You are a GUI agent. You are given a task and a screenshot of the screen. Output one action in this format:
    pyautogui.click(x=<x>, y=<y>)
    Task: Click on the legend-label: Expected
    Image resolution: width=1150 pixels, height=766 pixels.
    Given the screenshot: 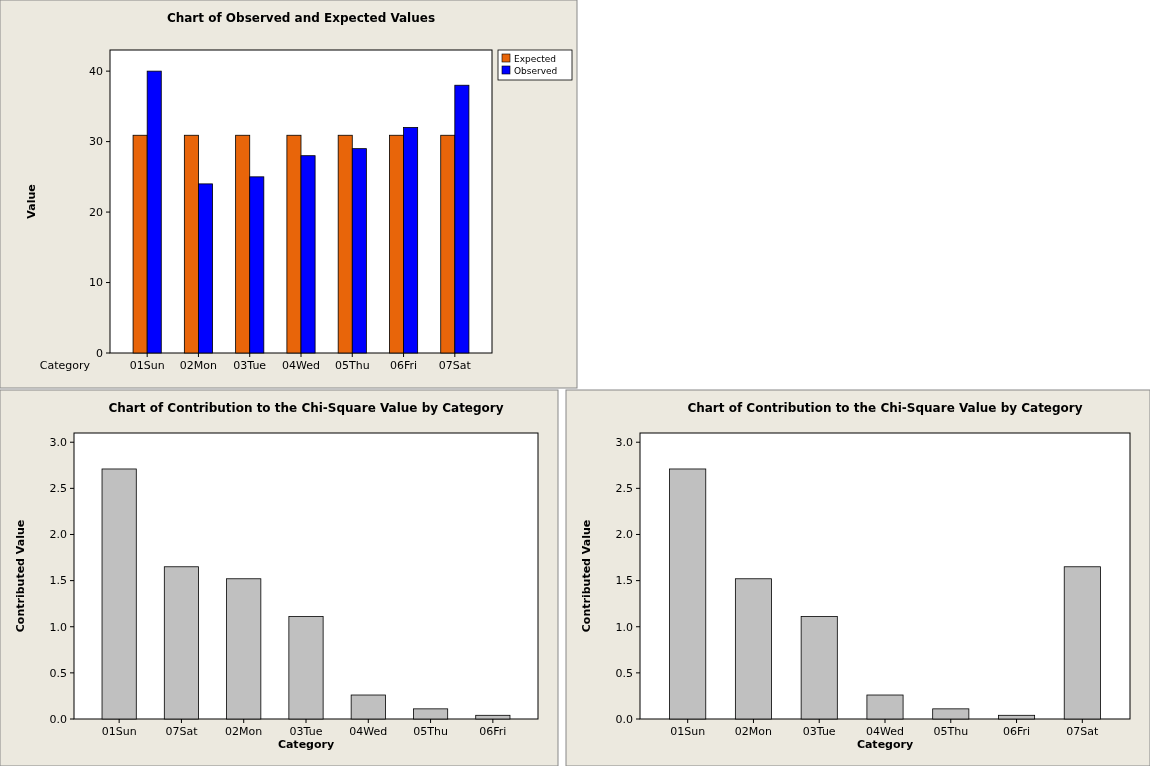 What is the action you would take?
    pyautogui.click(x=535, y=58)
    